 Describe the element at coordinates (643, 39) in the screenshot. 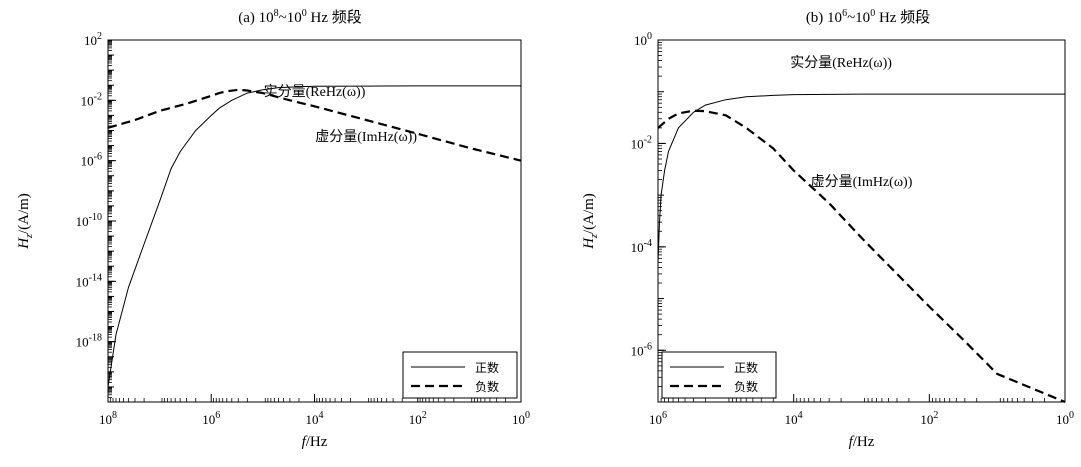

I see `y-tick-label: 10⁰` at that location.